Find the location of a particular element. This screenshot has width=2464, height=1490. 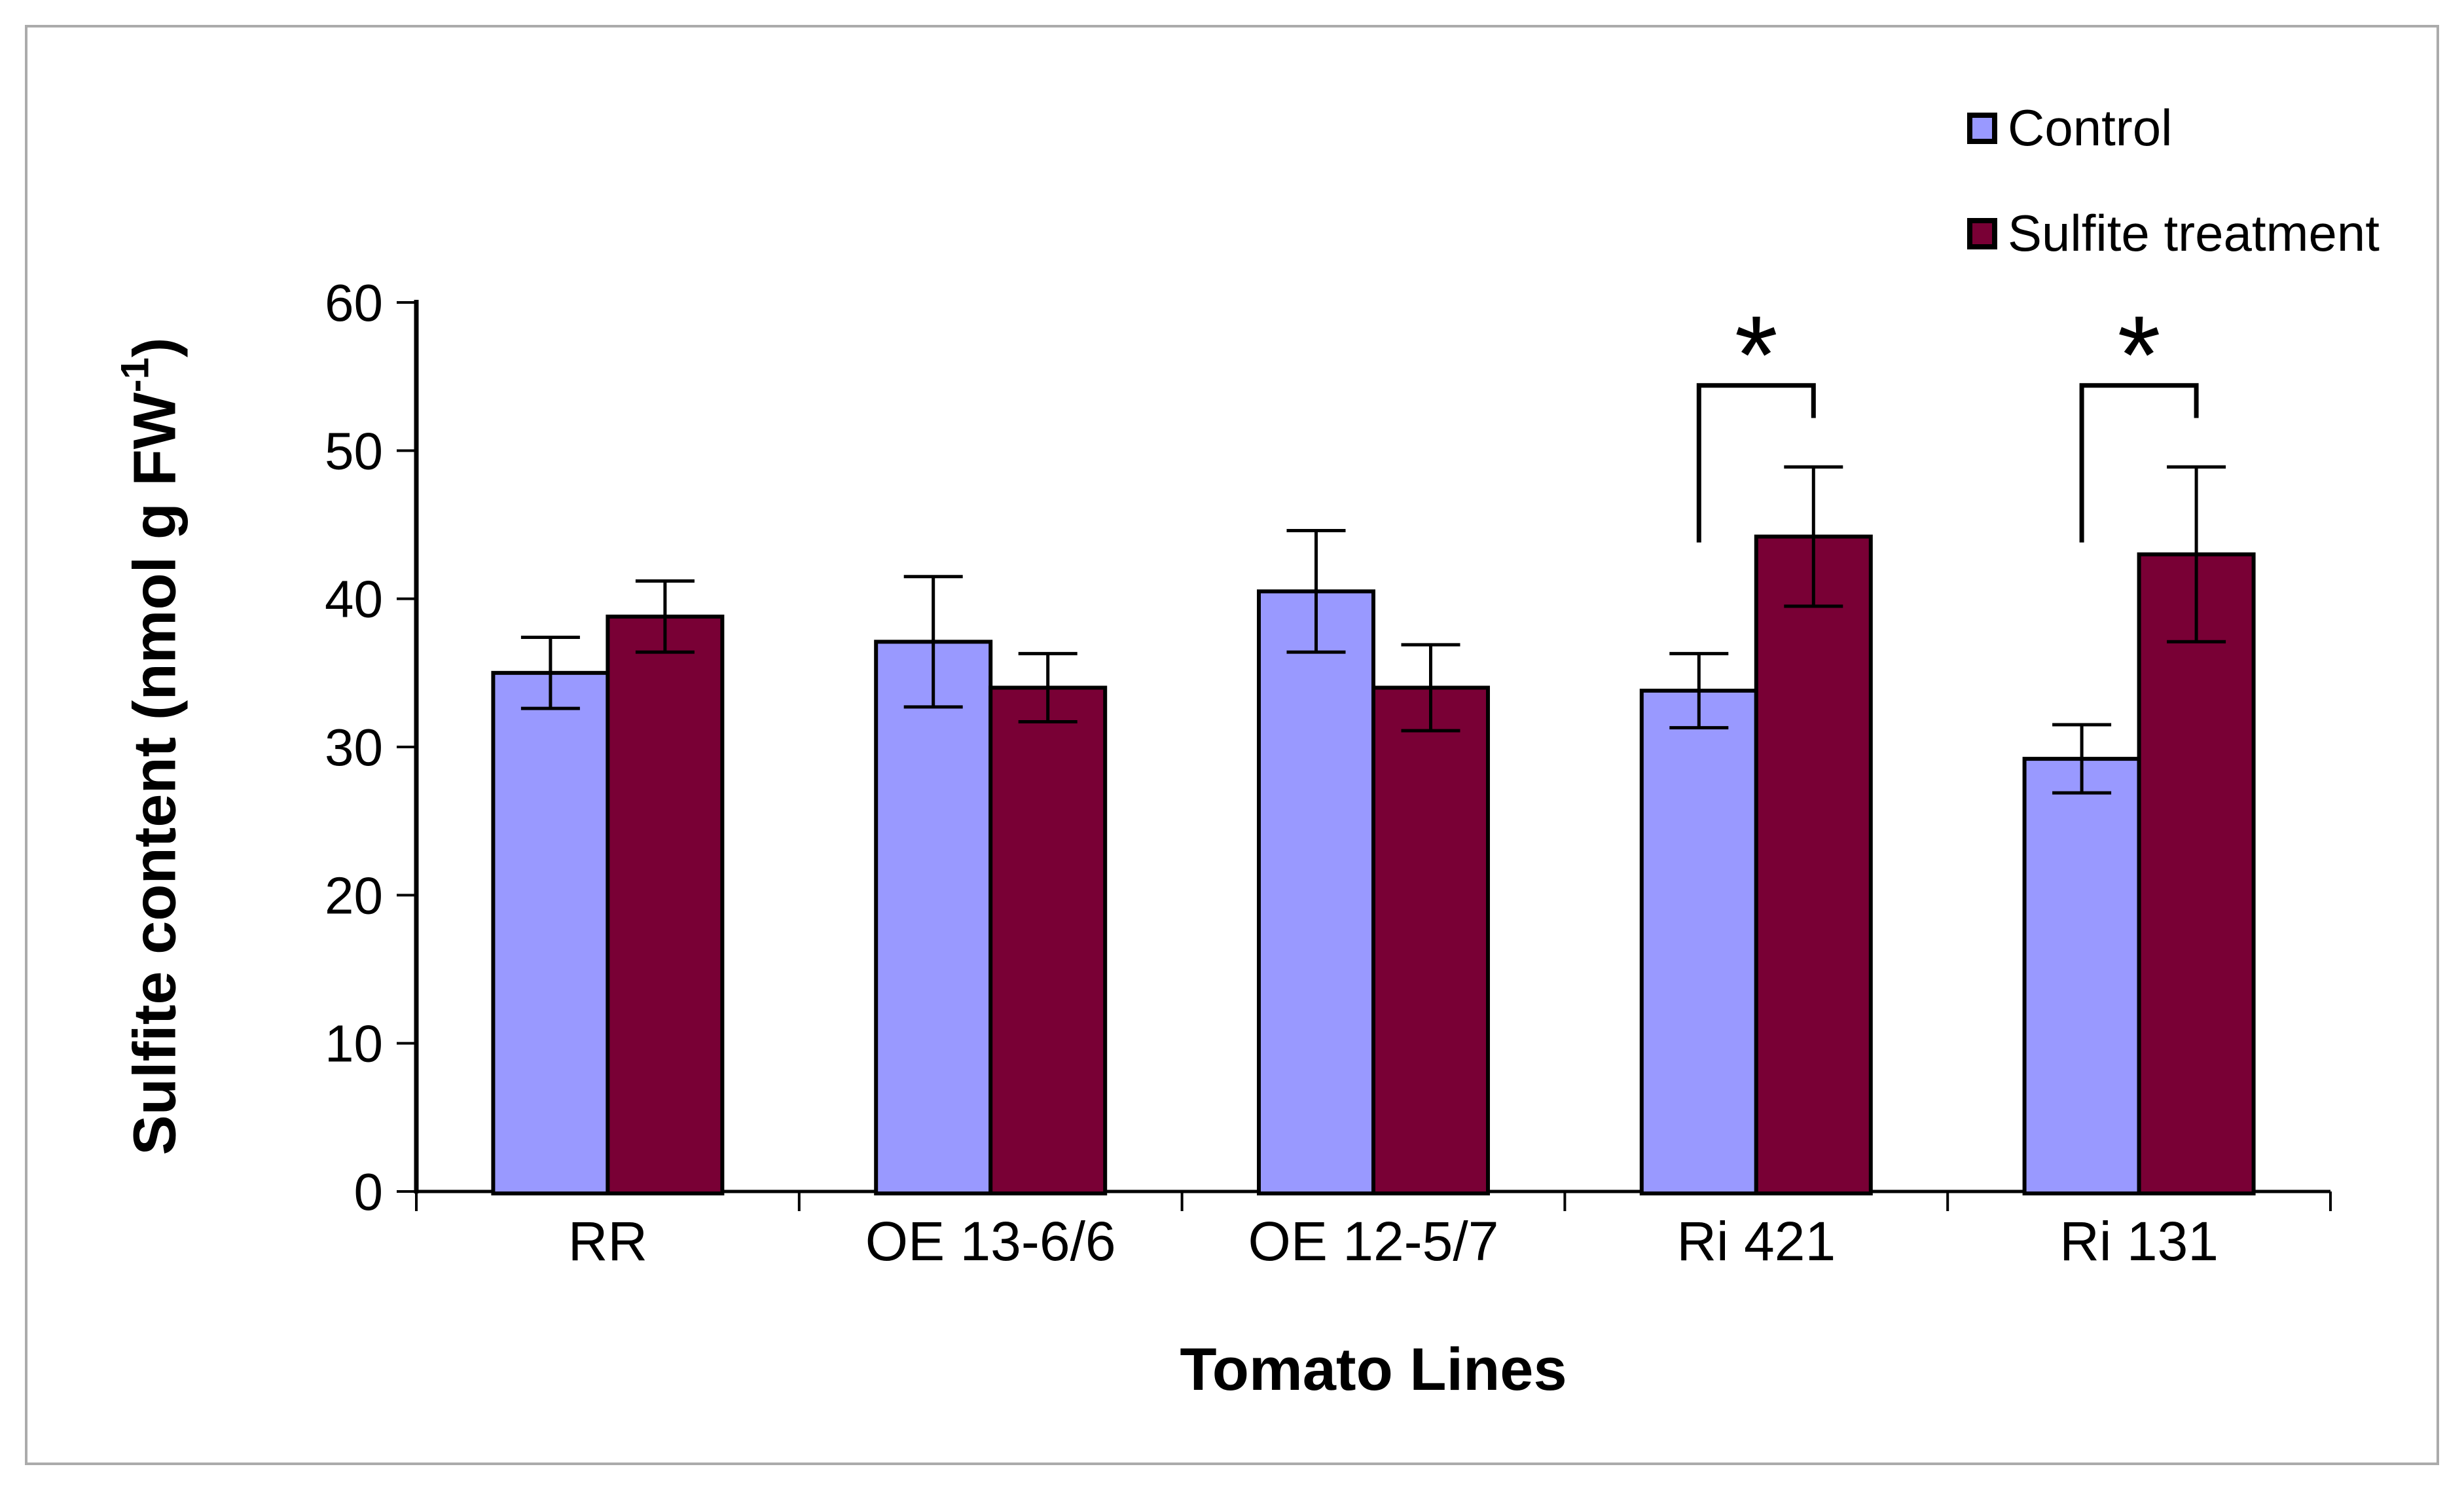

y-tick-label-0: 0 is located at coordinates (369, 1192).